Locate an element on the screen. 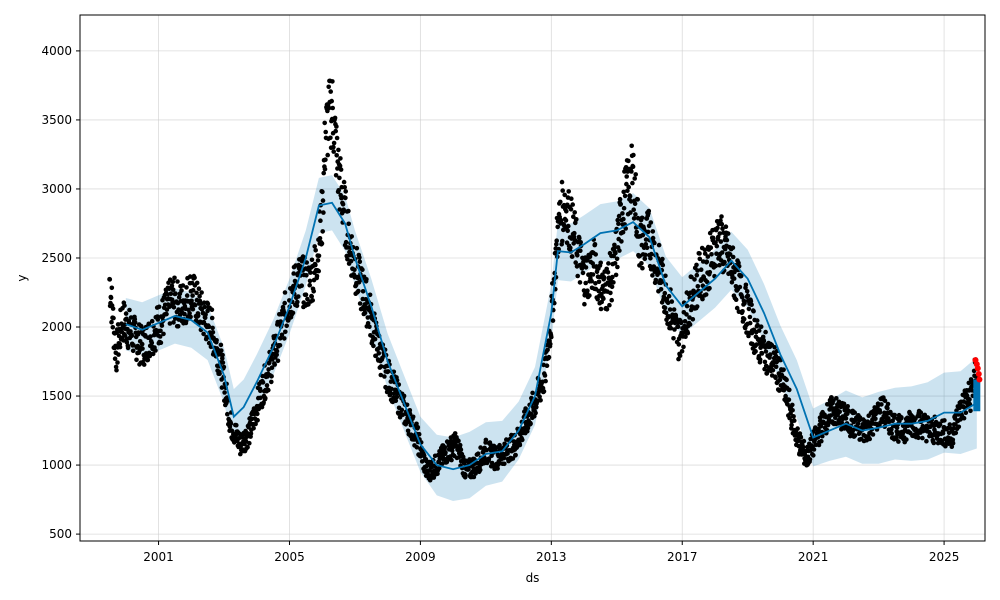  y-axis-ticks: 500 1000 1500 2000 2500 3000 3500 4000 is located at coordinates (60, 292).